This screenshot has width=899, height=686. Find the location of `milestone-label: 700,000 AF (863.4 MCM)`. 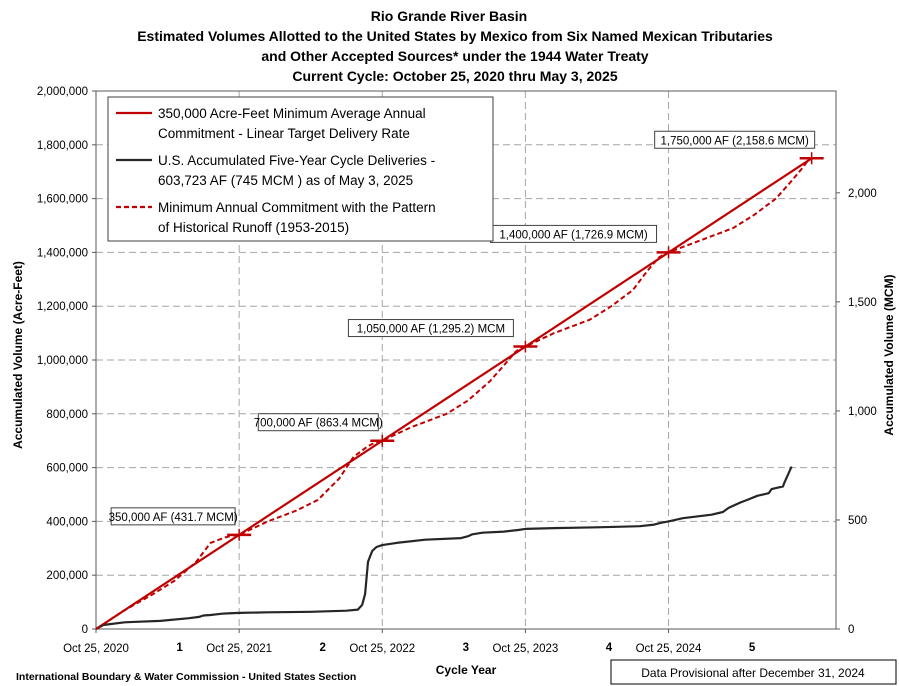

milestone-label: 700,000 AF (863.4 MCM) is located at coordinates (318, 424).